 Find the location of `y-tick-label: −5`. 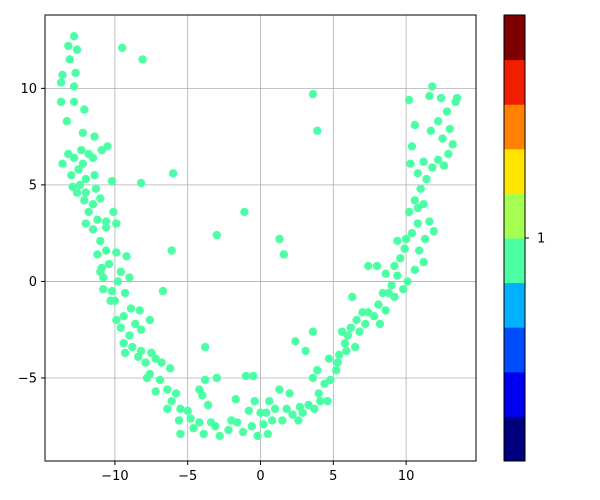

y-tick-label: −5 is located at coordinates (27, 378).